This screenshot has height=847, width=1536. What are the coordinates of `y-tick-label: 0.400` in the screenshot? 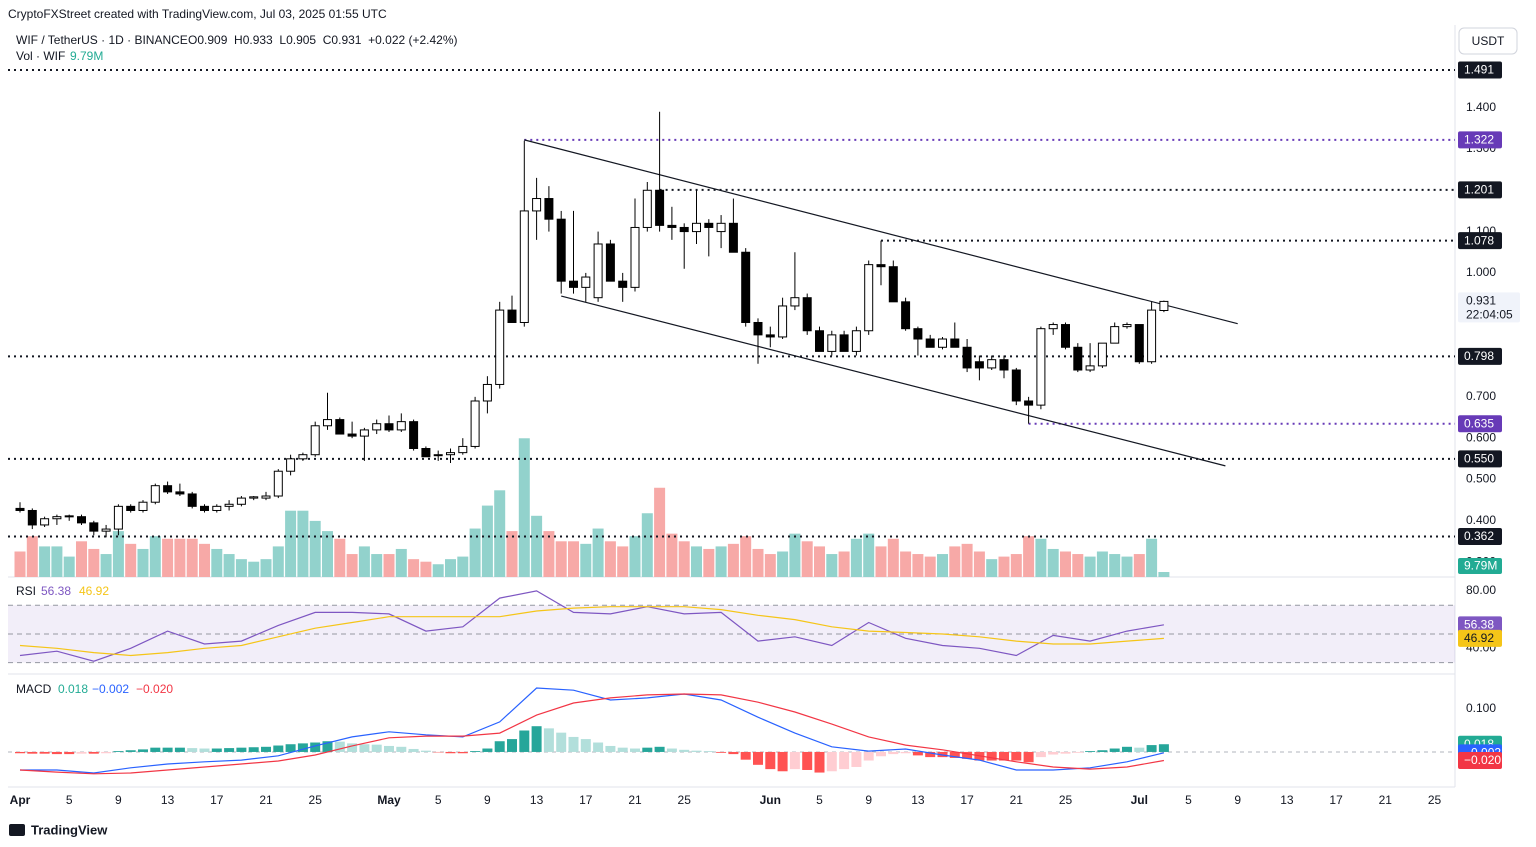 It's located at (1481, 520).